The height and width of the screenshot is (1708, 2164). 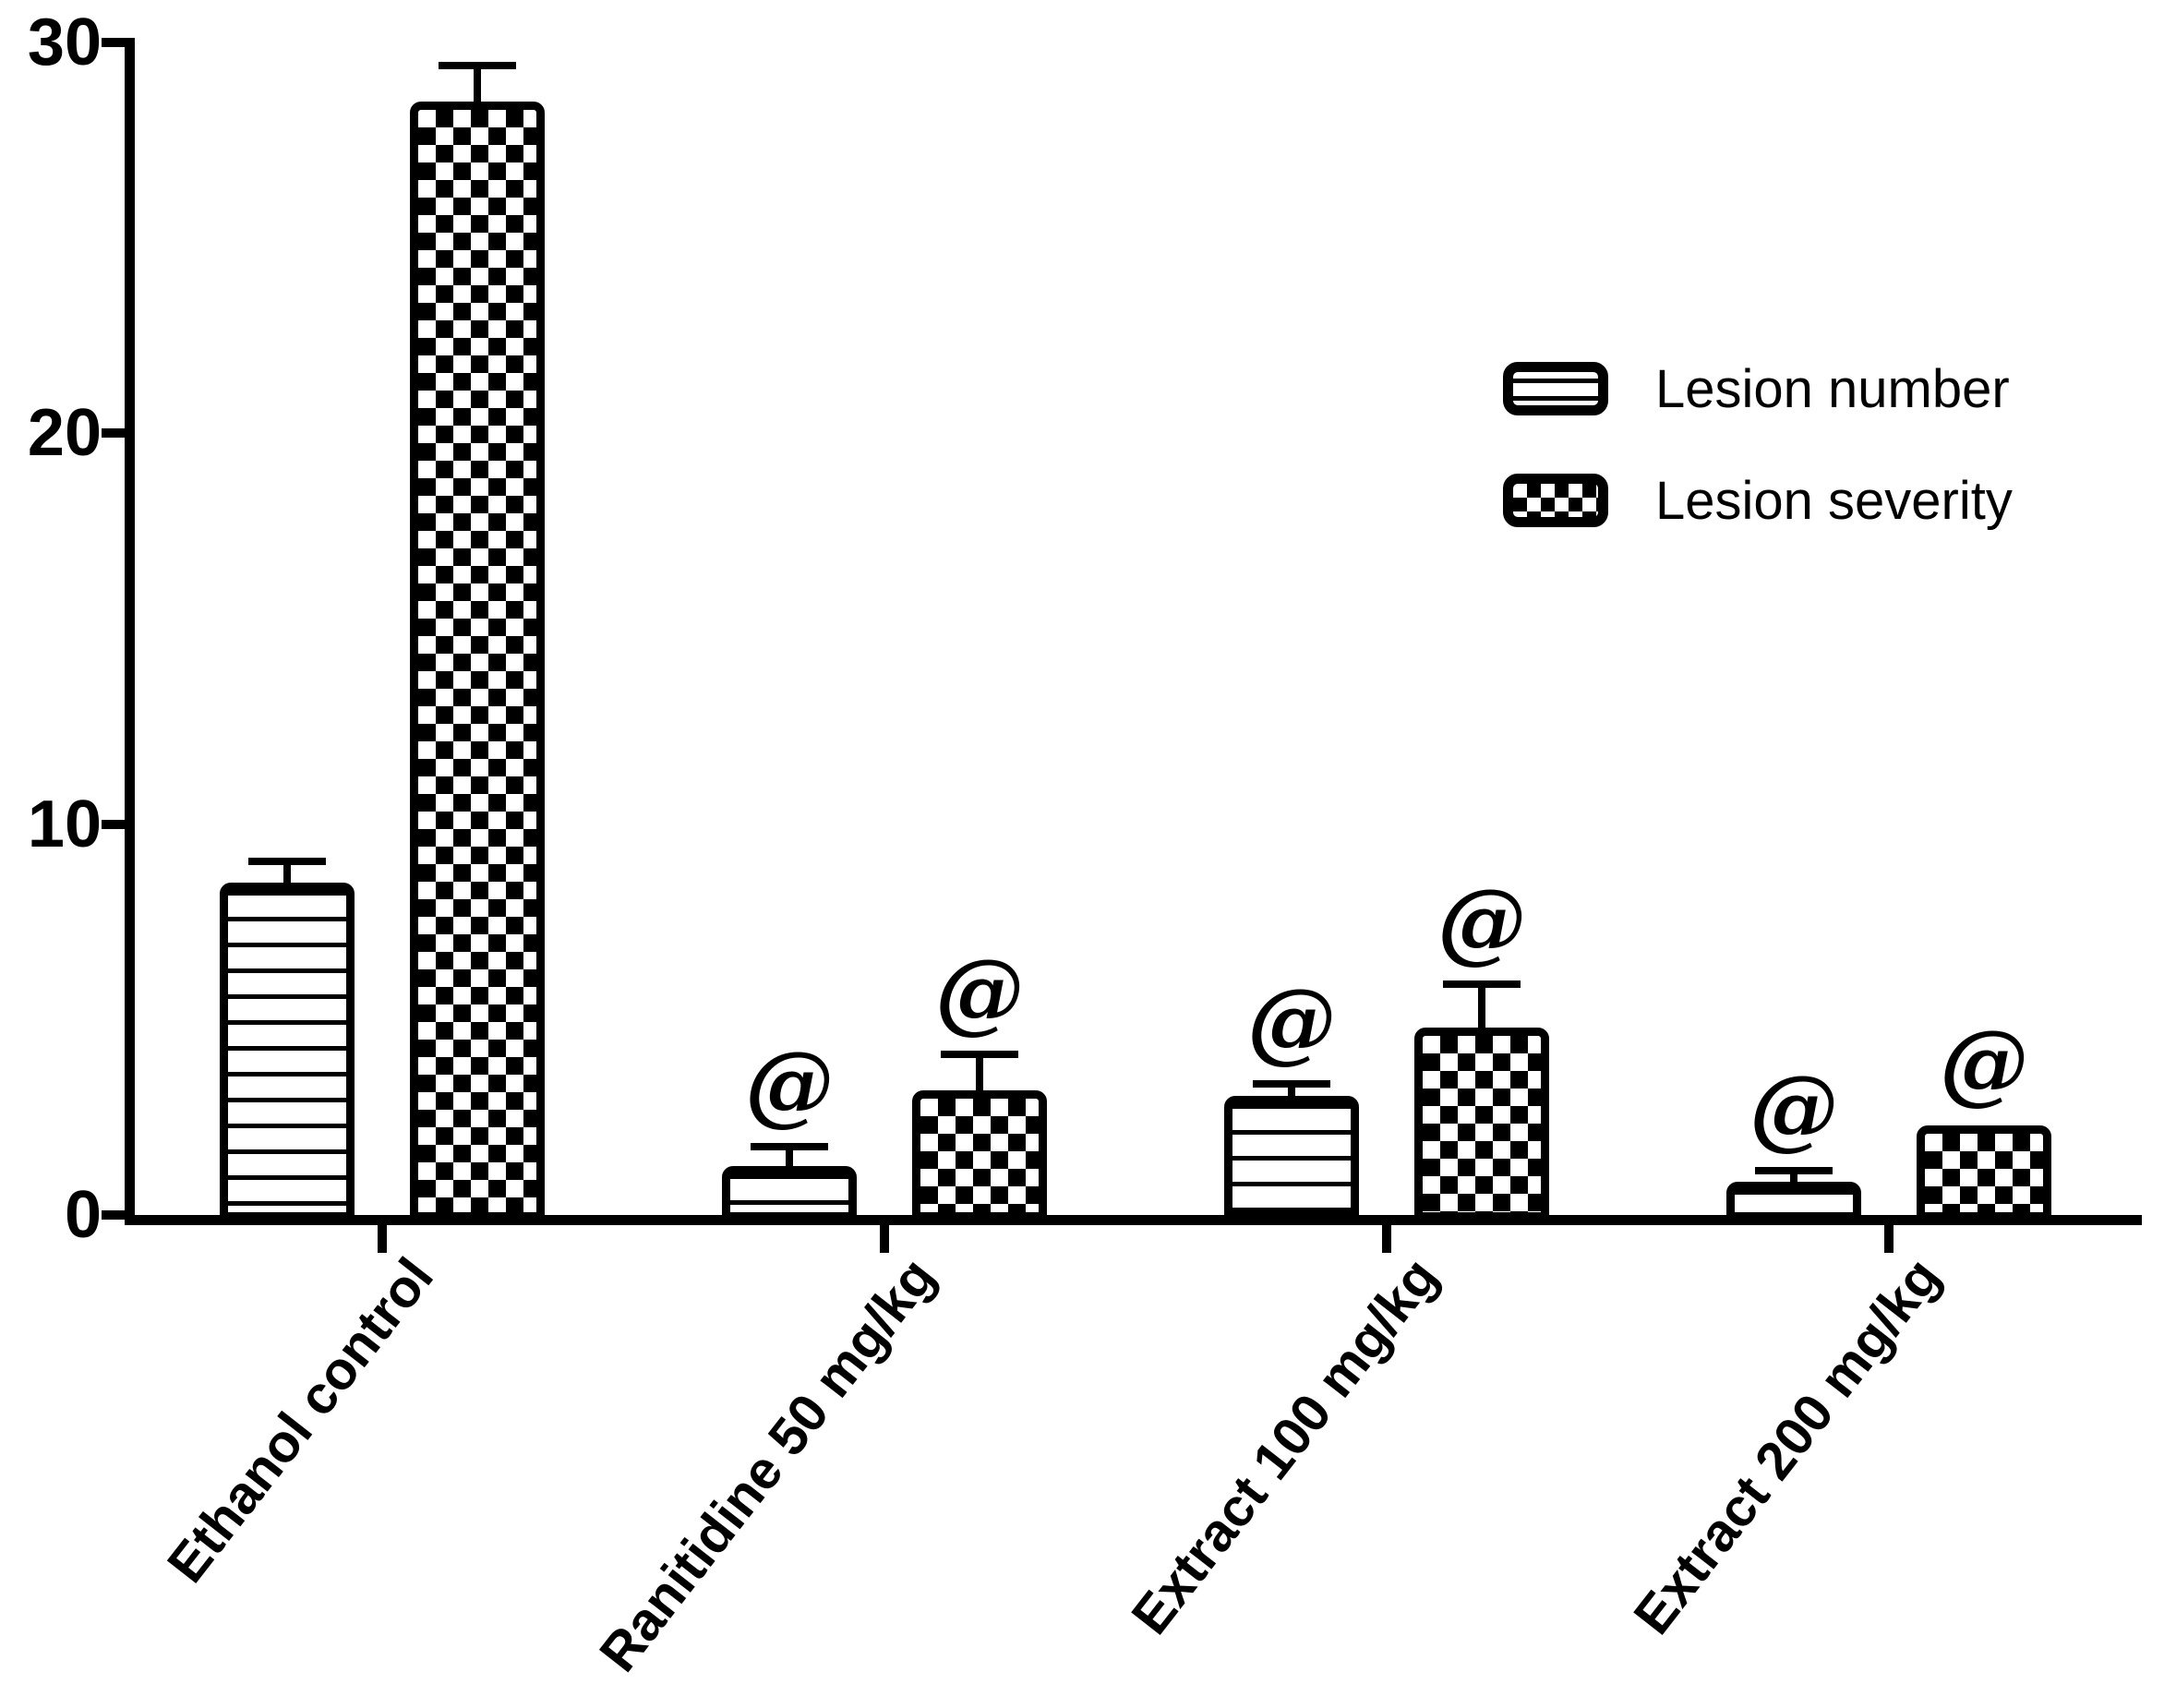 I want to click on error-bar-cap-bar-lesion-severity-ranitidine-50-mg-kg, so click(x=979, y=1055).